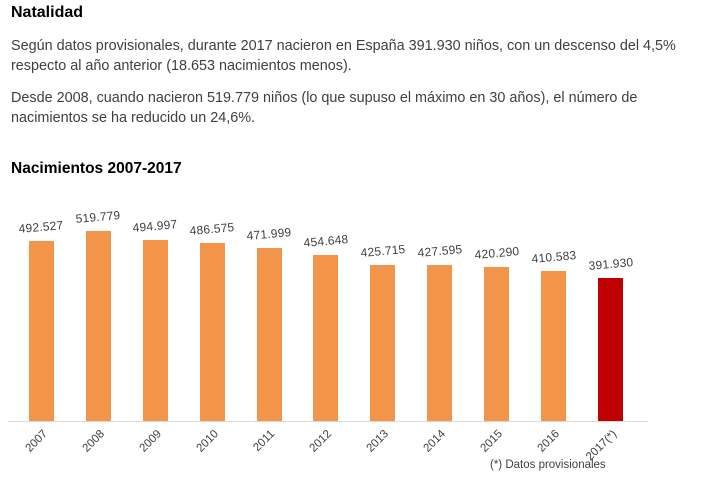  I want to click on chart-column-2015: 420.290, so click(496, 326).